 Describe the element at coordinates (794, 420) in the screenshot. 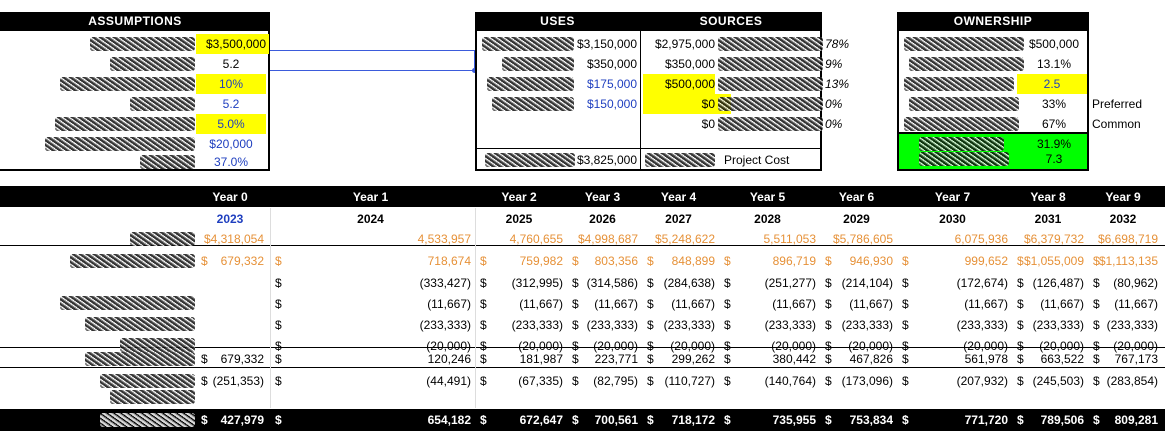

I see `final-cell: 735,955` at that location.